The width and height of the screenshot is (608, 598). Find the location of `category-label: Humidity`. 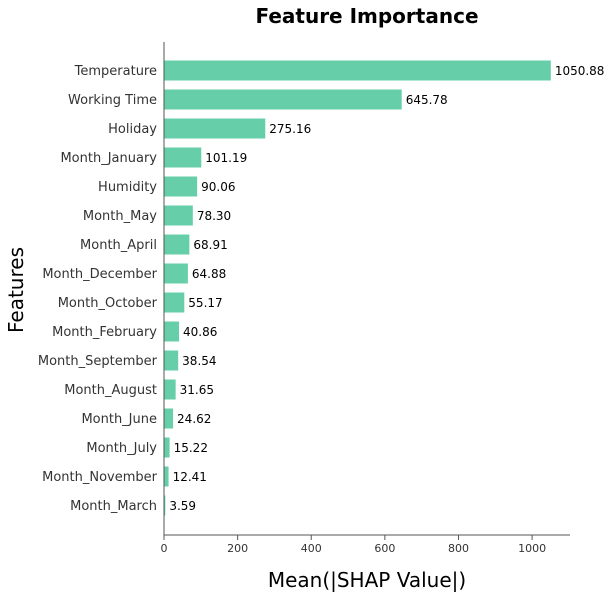

category-label: Humidity is located at coordinates (127, 187).